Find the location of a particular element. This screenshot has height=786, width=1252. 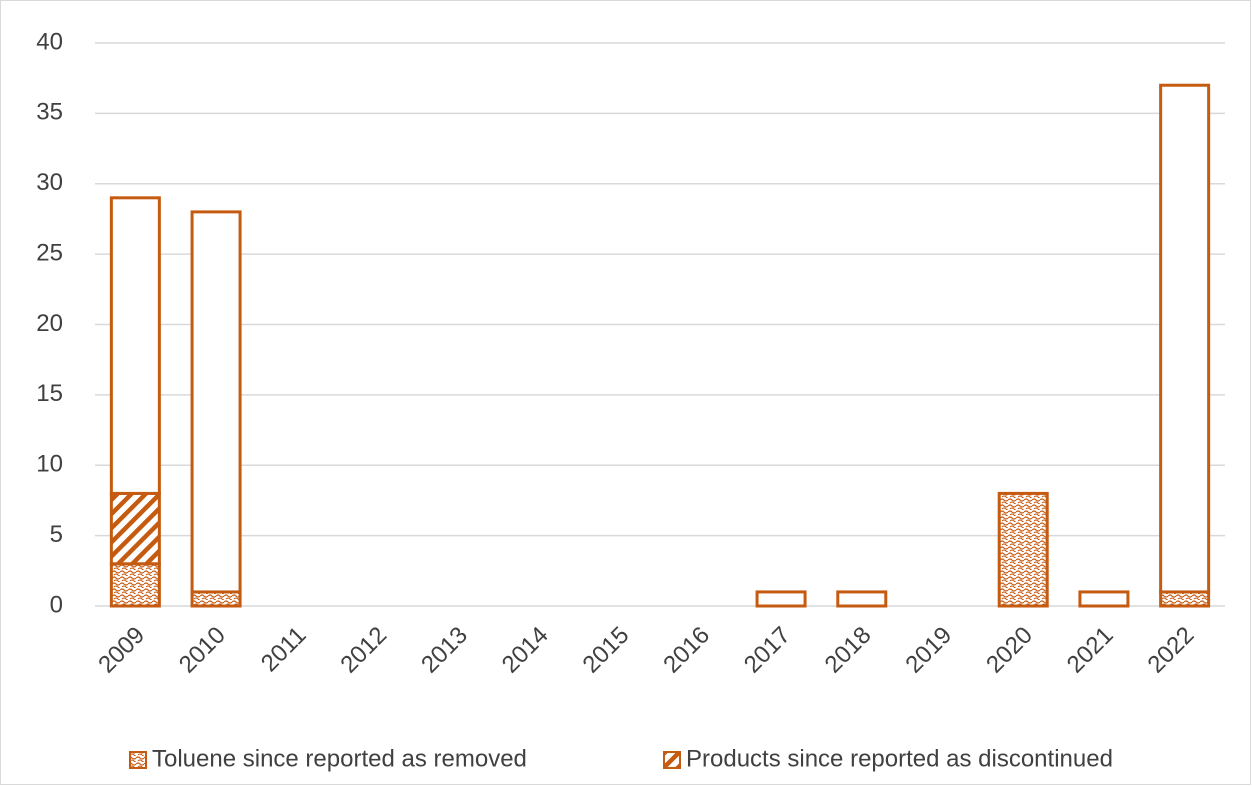

y-tick-label: 10 is located at coordinates (49, 464).